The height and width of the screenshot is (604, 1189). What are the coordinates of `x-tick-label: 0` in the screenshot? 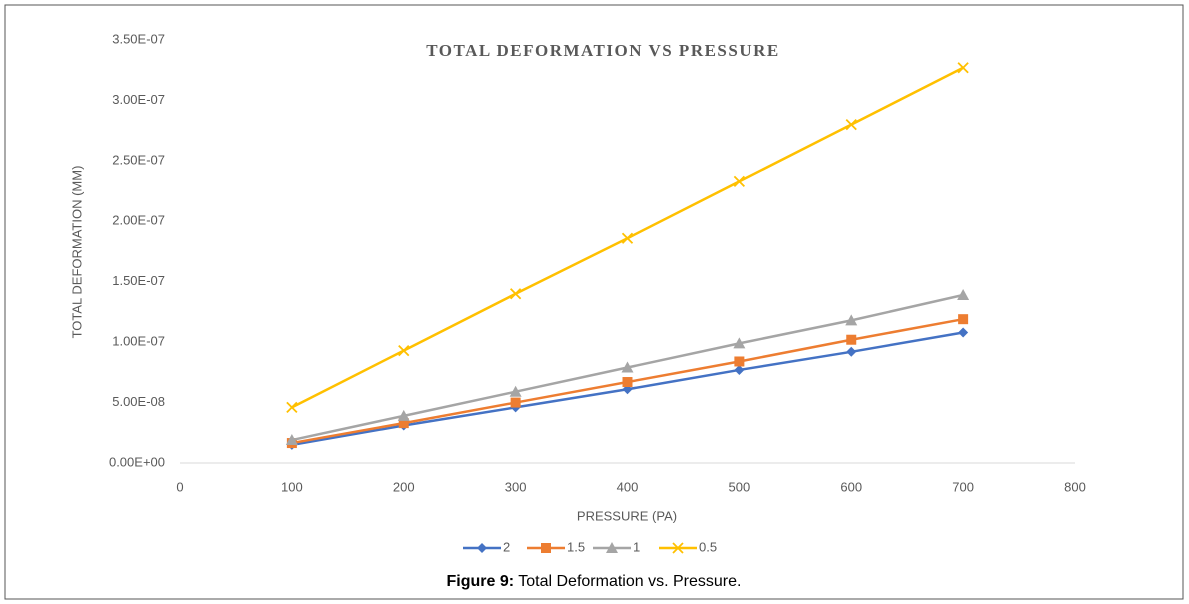 It's located at (179, 486).